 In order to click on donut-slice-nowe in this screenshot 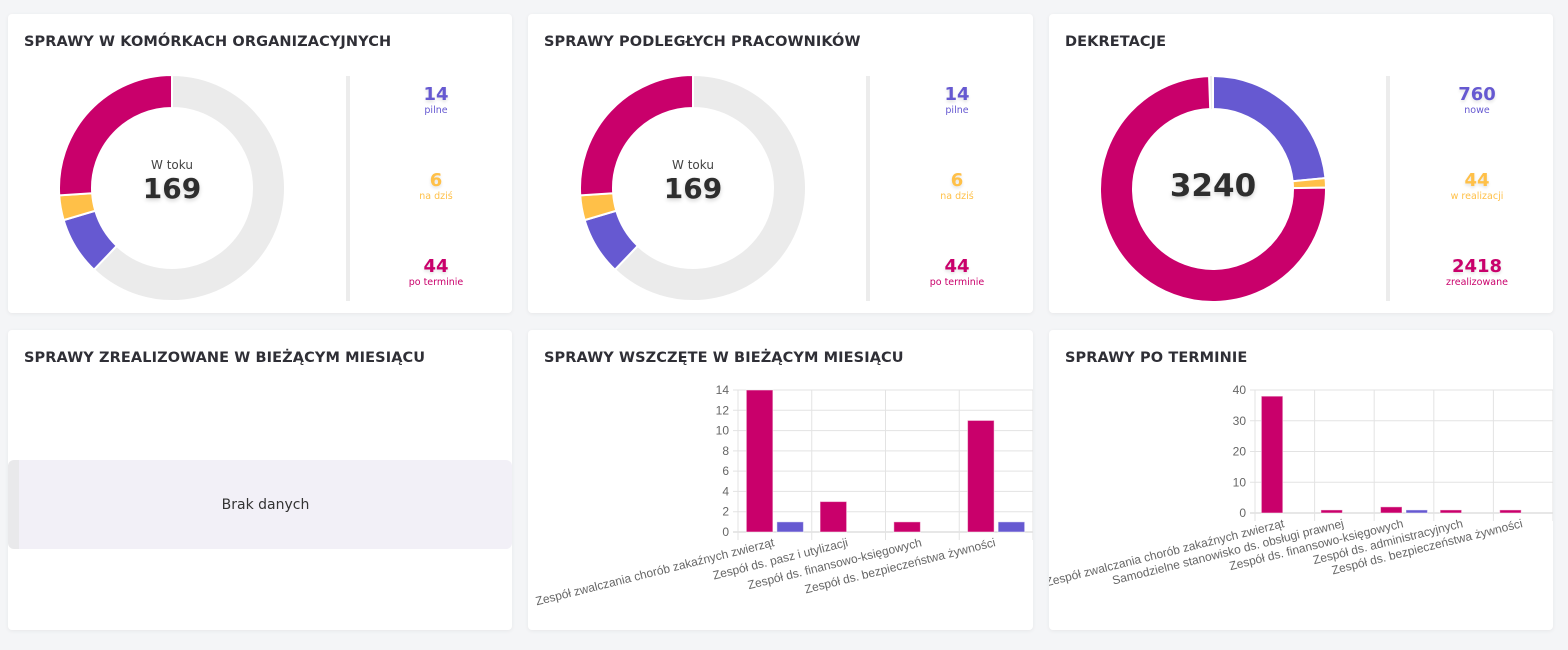, I will do `click(1269, 128)`.